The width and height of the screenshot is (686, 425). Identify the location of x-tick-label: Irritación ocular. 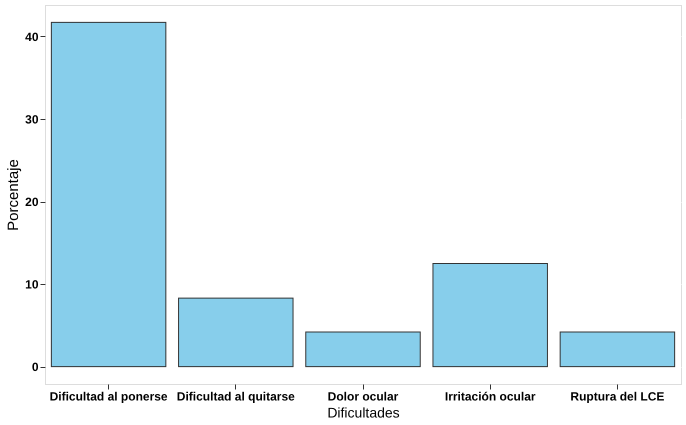
(490, 397).